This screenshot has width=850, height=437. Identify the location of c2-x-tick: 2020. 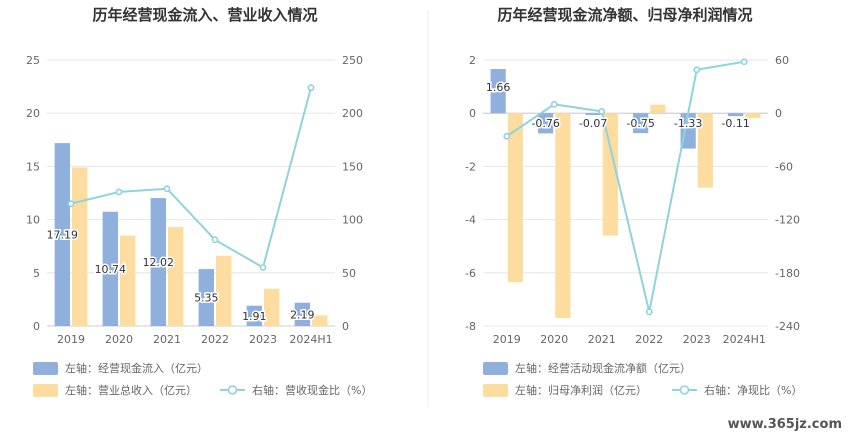
(554, 339).